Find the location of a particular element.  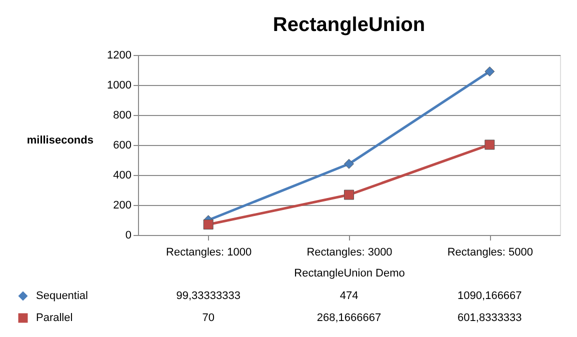

y-tick-label: 600 is located at coordinates (122, 146).